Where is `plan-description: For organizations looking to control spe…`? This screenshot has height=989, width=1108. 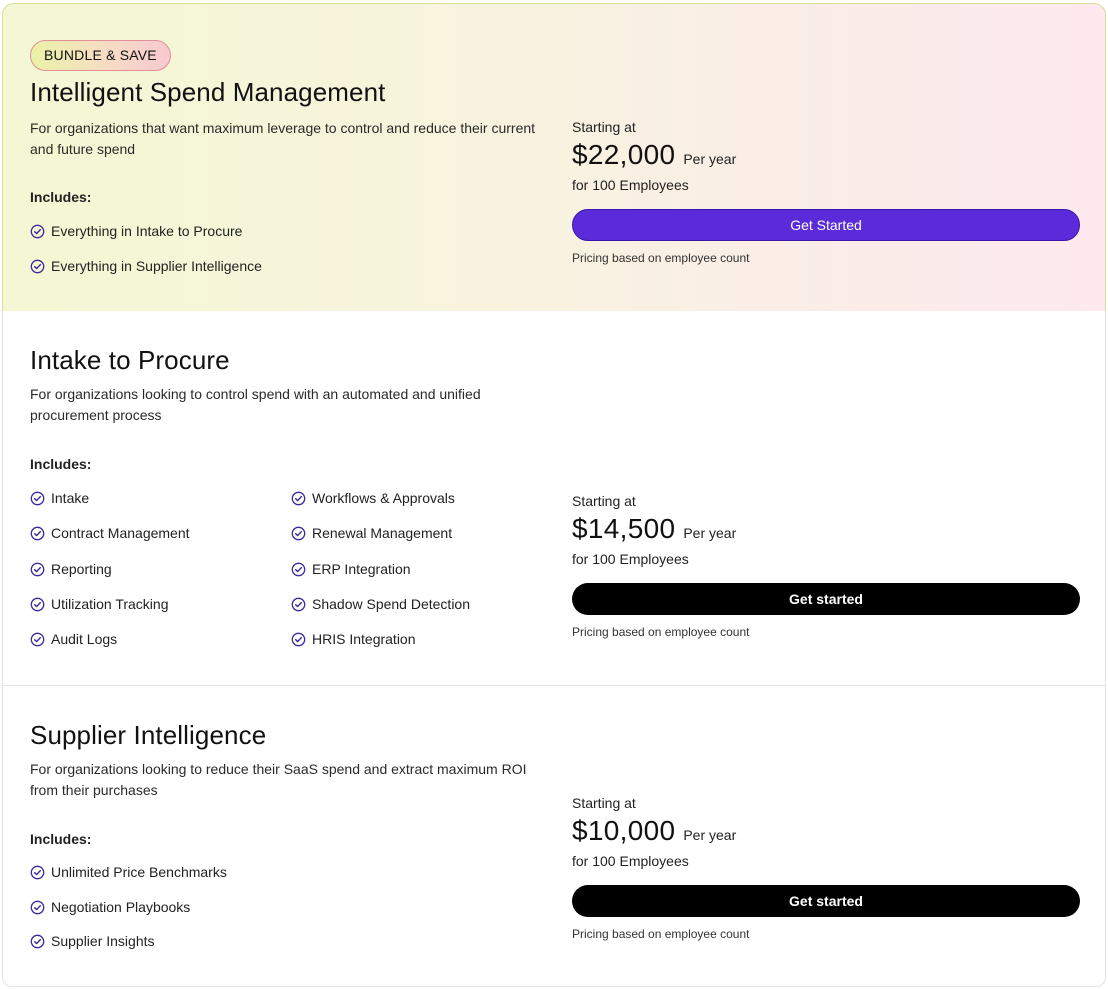
plan-description: For organizations looking to control spe… is located at coordinates (255, 404).